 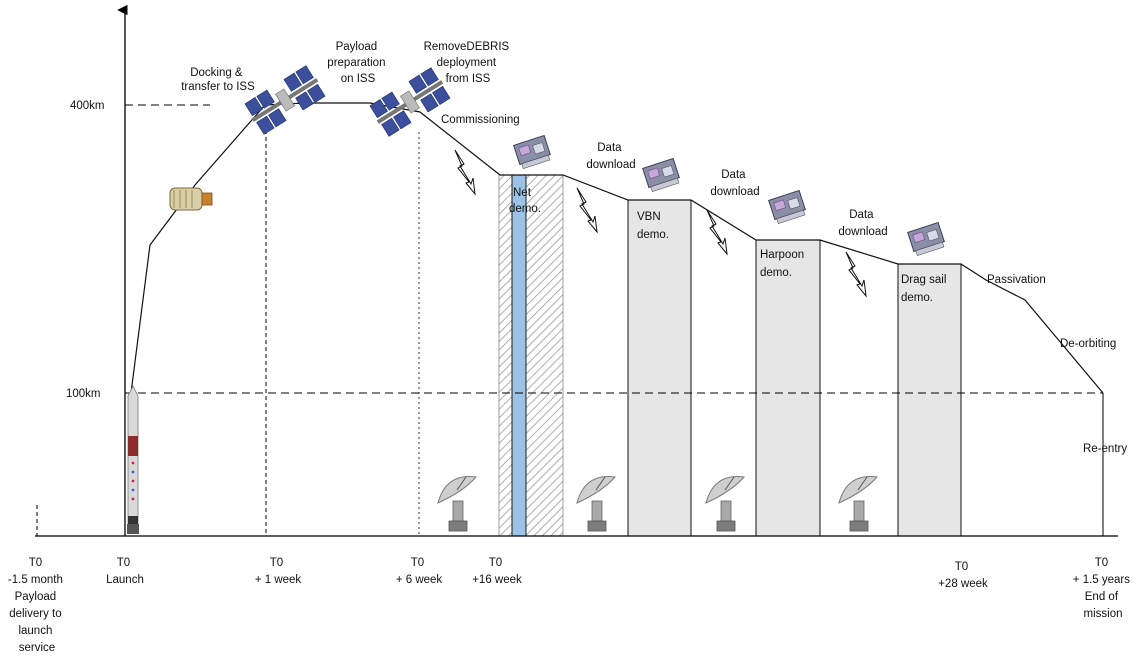 What do you see at coordinates (87, 106) in the screenshot?
I see `label-400km: 400km` at bounding box center [87, 106].